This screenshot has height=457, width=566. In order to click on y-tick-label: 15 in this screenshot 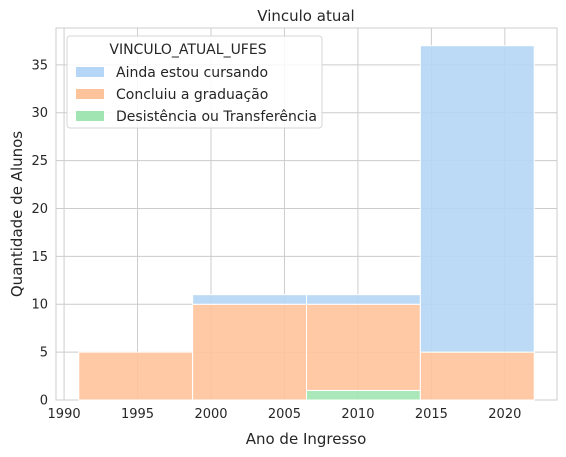, I will do `click(39, 257)`.